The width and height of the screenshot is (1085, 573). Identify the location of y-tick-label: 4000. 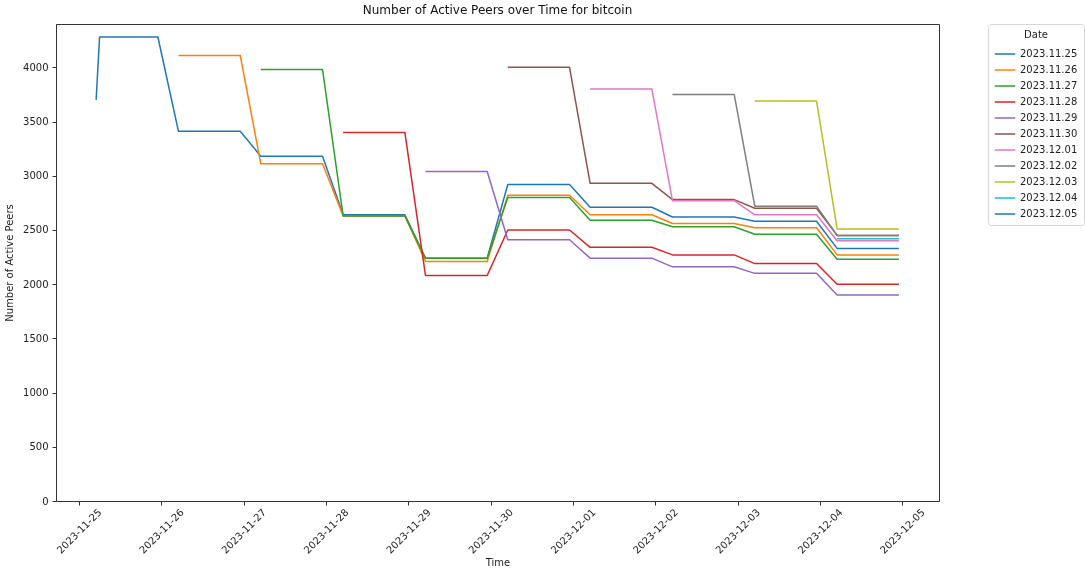
(36, 67).